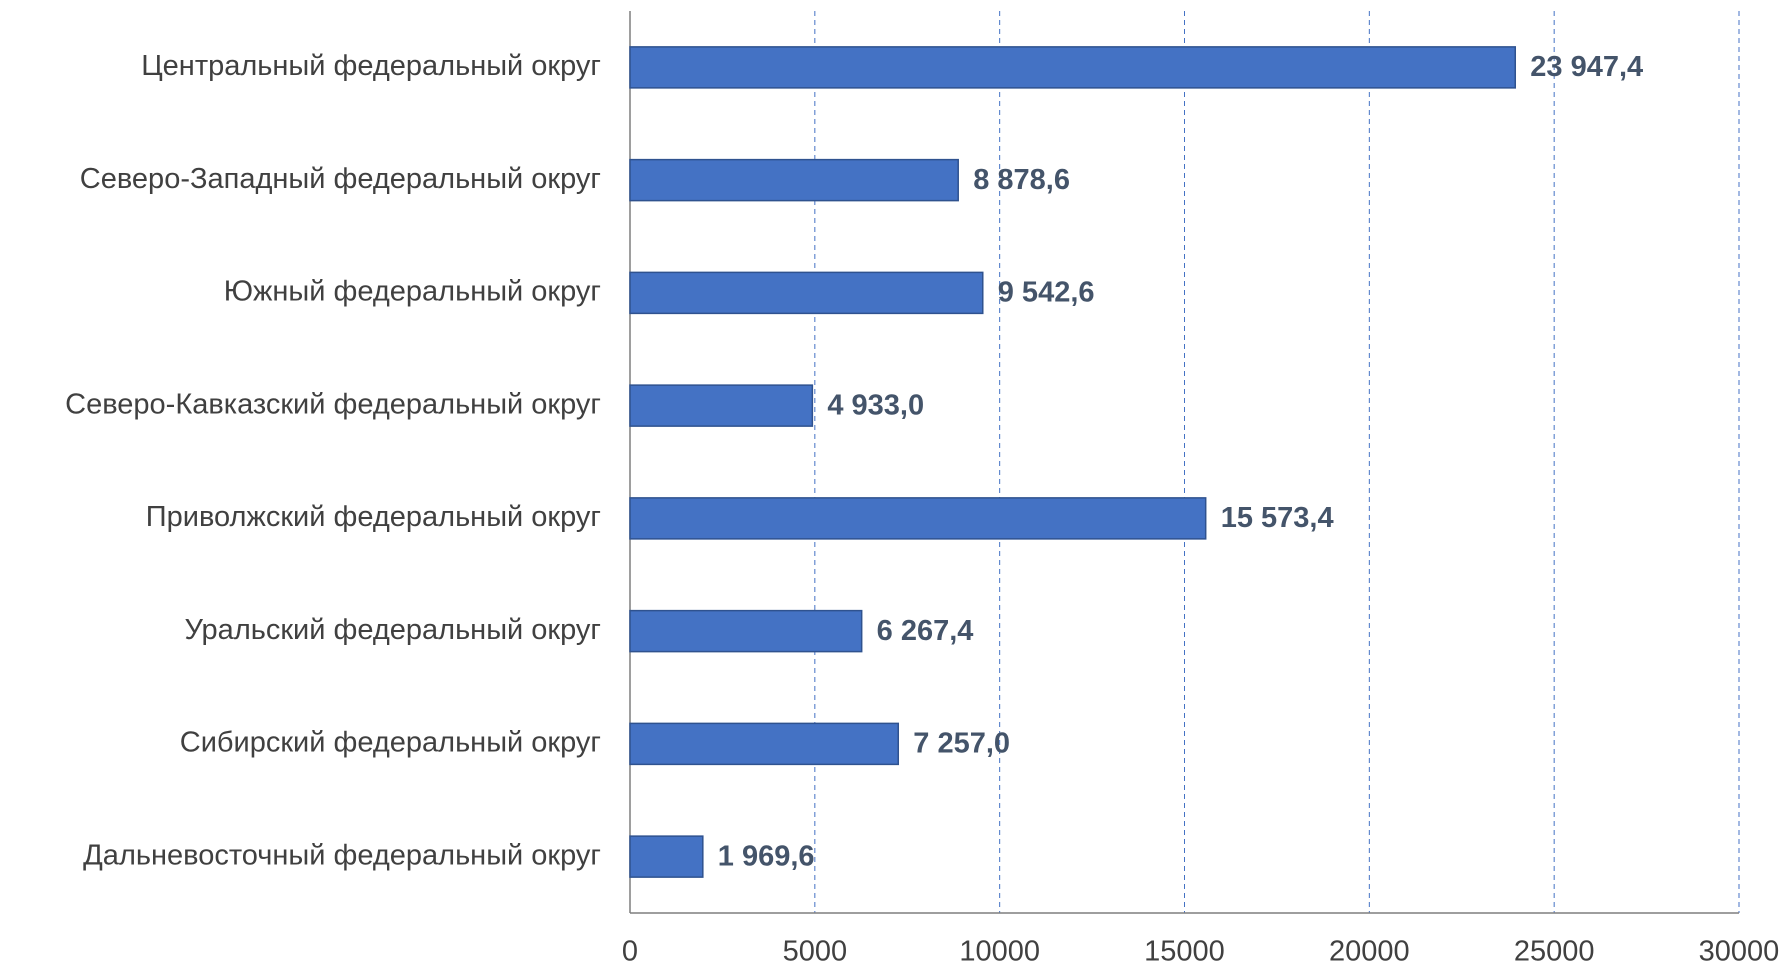 This screenshot has height=970, width=1789. What do you see at coordinates (340, 179) in the screenshot?
I see `y-tick-label: Северо-Западный федеральный округ` at bounding box center [340, 179].